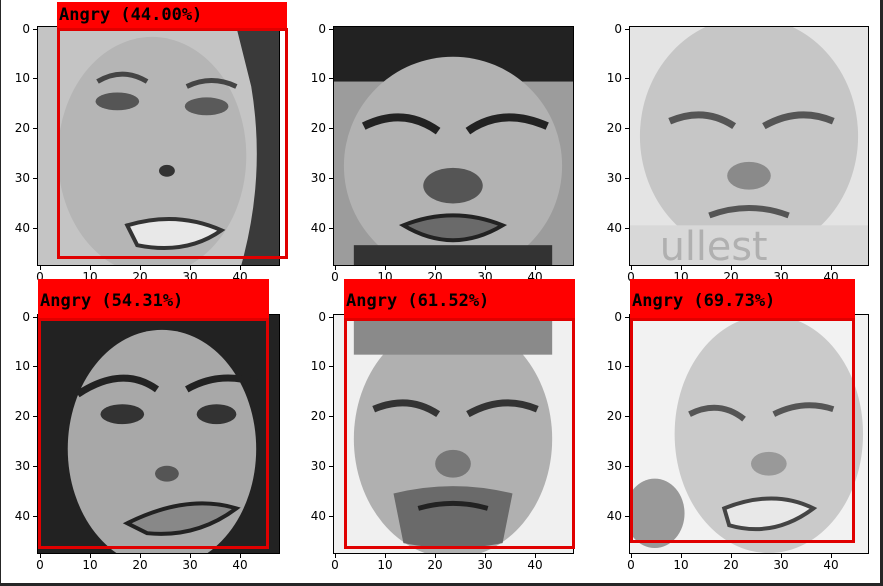 This screenshot has height=586, width=883. I want to click on detection-label-1: Angry (44.00%), so click(172, 15).